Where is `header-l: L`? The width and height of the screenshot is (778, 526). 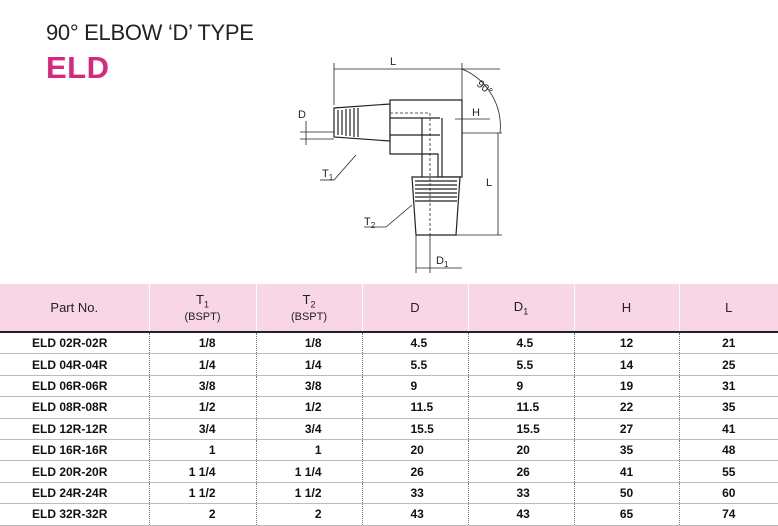
header-l: L is located at coordinates (728, 308).